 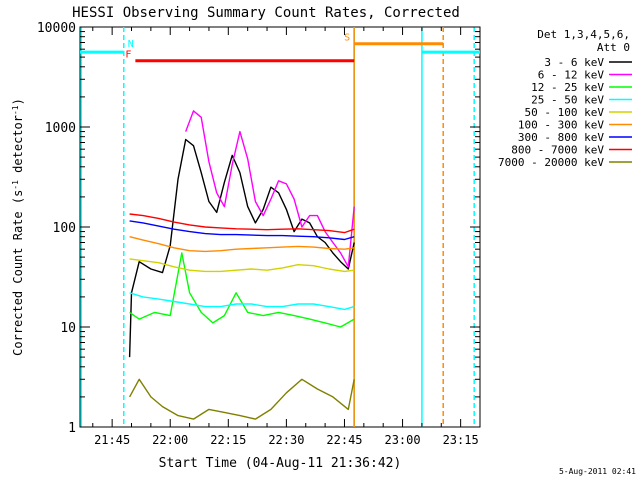 What do you see at coordinates (583, 34) in the screenshot?
I see `legend-header-detectors: Det 1,3,4,5,6,` at bounding box center [583, 34].